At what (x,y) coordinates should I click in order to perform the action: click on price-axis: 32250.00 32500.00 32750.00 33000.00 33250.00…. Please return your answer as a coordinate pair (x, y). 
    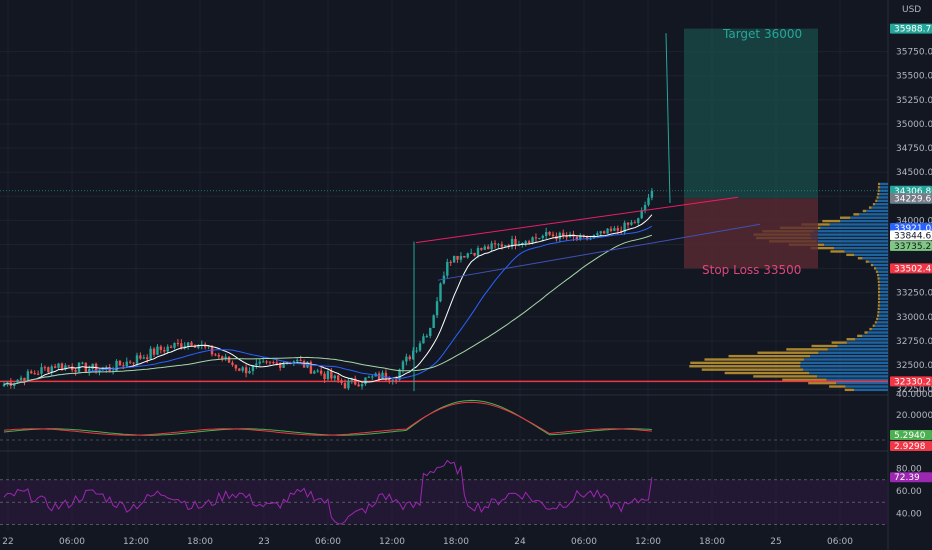
    Looking at the image, I should click on (914, 284).